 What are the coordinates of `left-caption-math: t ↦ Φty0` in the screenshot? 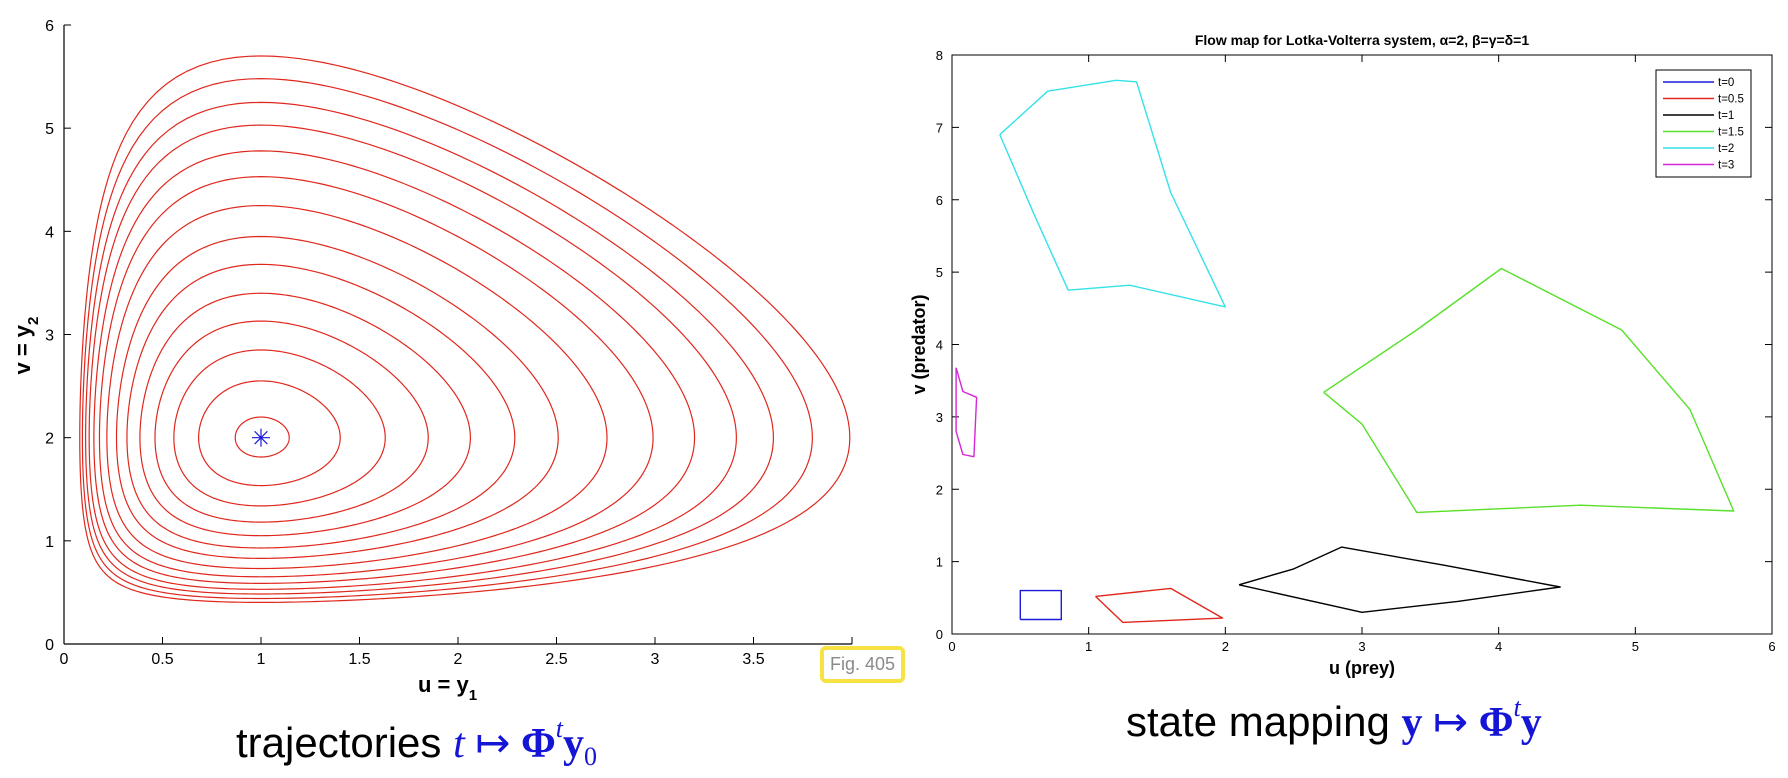 It's located at (525, 743).